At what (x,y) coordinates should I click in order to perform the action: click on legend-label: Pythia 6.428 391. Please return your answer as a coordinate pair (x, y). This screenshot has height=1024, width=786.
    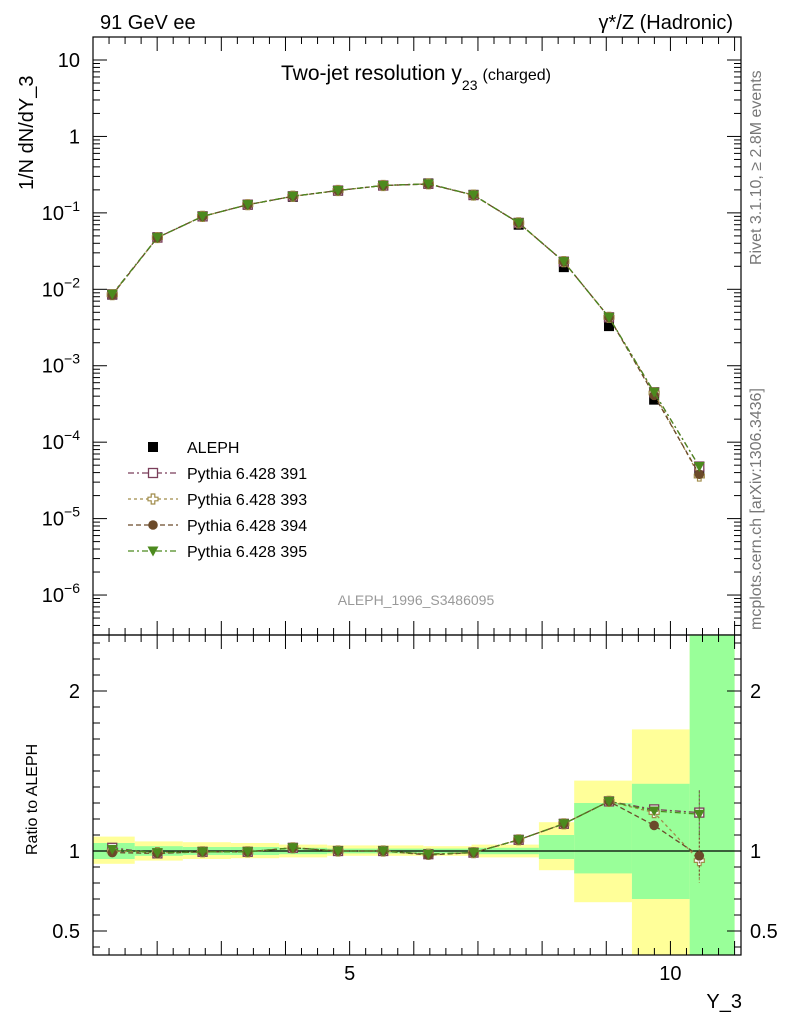
    Looking at the image, I should click on (247, 474).